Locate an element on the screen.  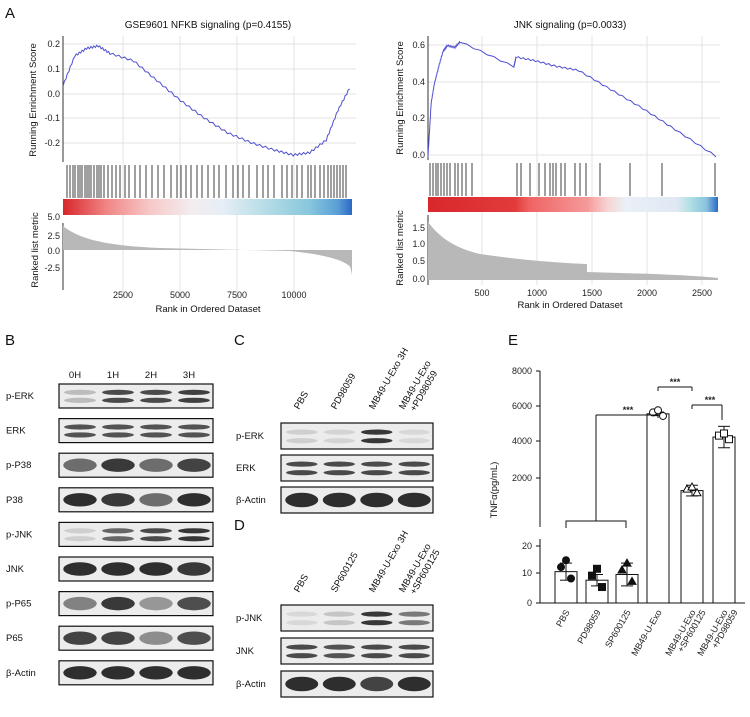
panel-e-x-label: PBS is located at coordinates (563, 618).